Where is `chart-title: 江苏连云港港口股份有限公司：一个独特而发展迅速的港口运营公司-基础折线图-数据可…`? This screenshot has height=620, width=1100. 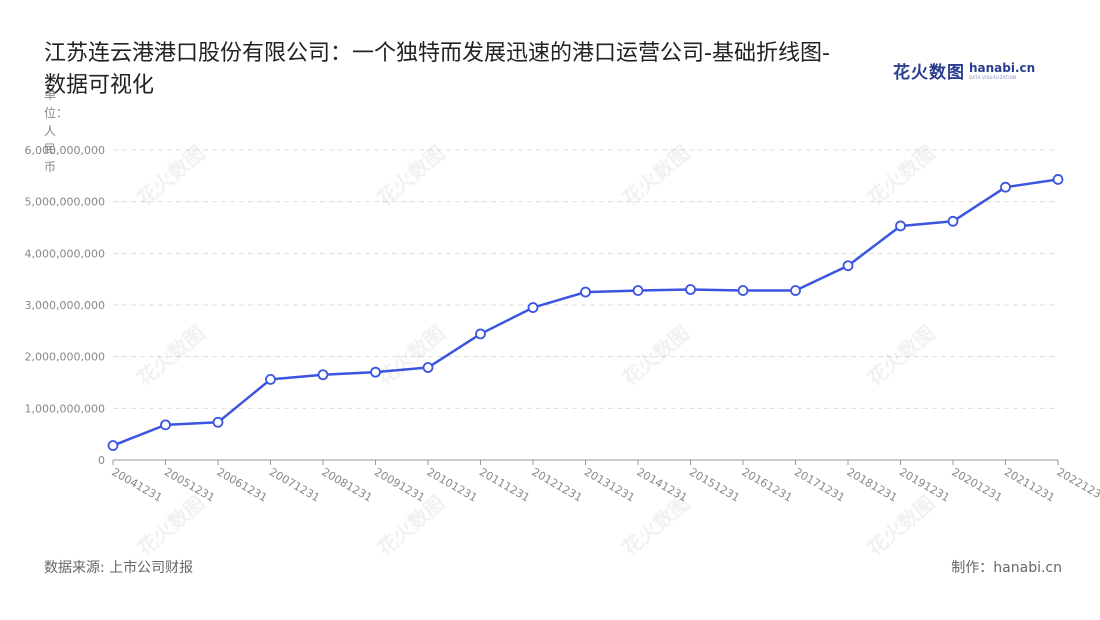 chart-title: 江苏连云港港口股份有限公司：一个独特而发展迅速的港口运营公司-基础折线图-数据可… is located at coordinates (437, 69).